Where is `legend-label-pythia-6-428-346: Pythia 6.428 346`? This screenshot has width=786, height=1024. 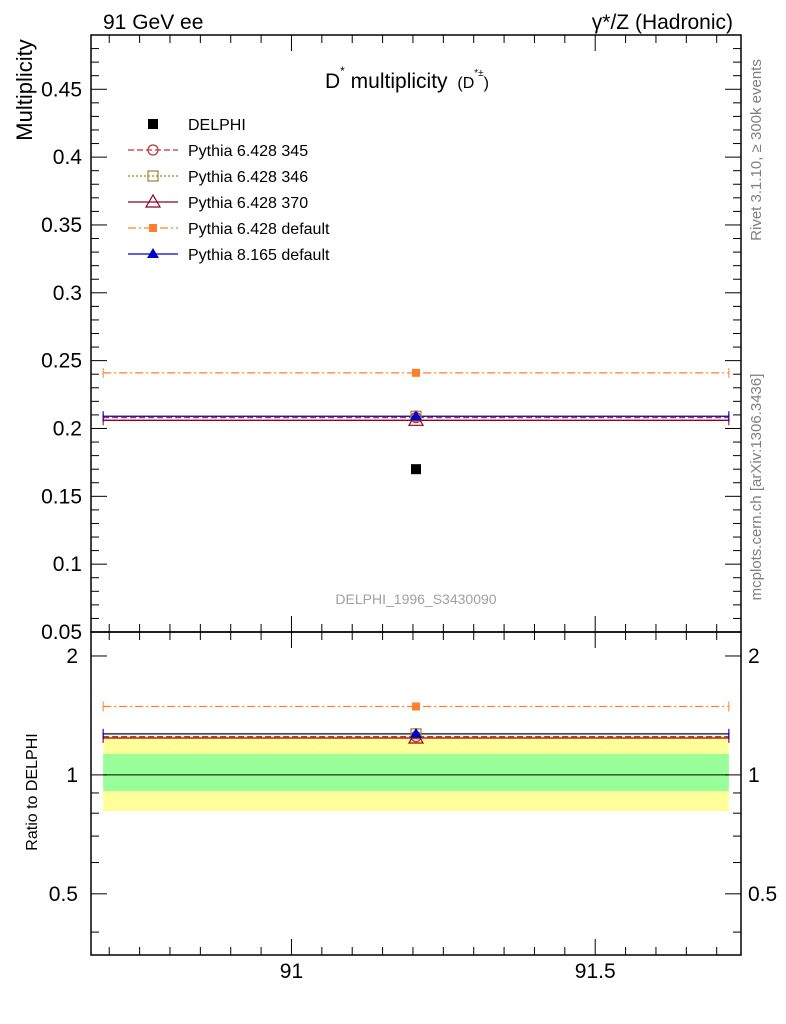
legend-label-pythia-6-428-346: Pythia 6.428 346 is located at coordinates (248, 177).